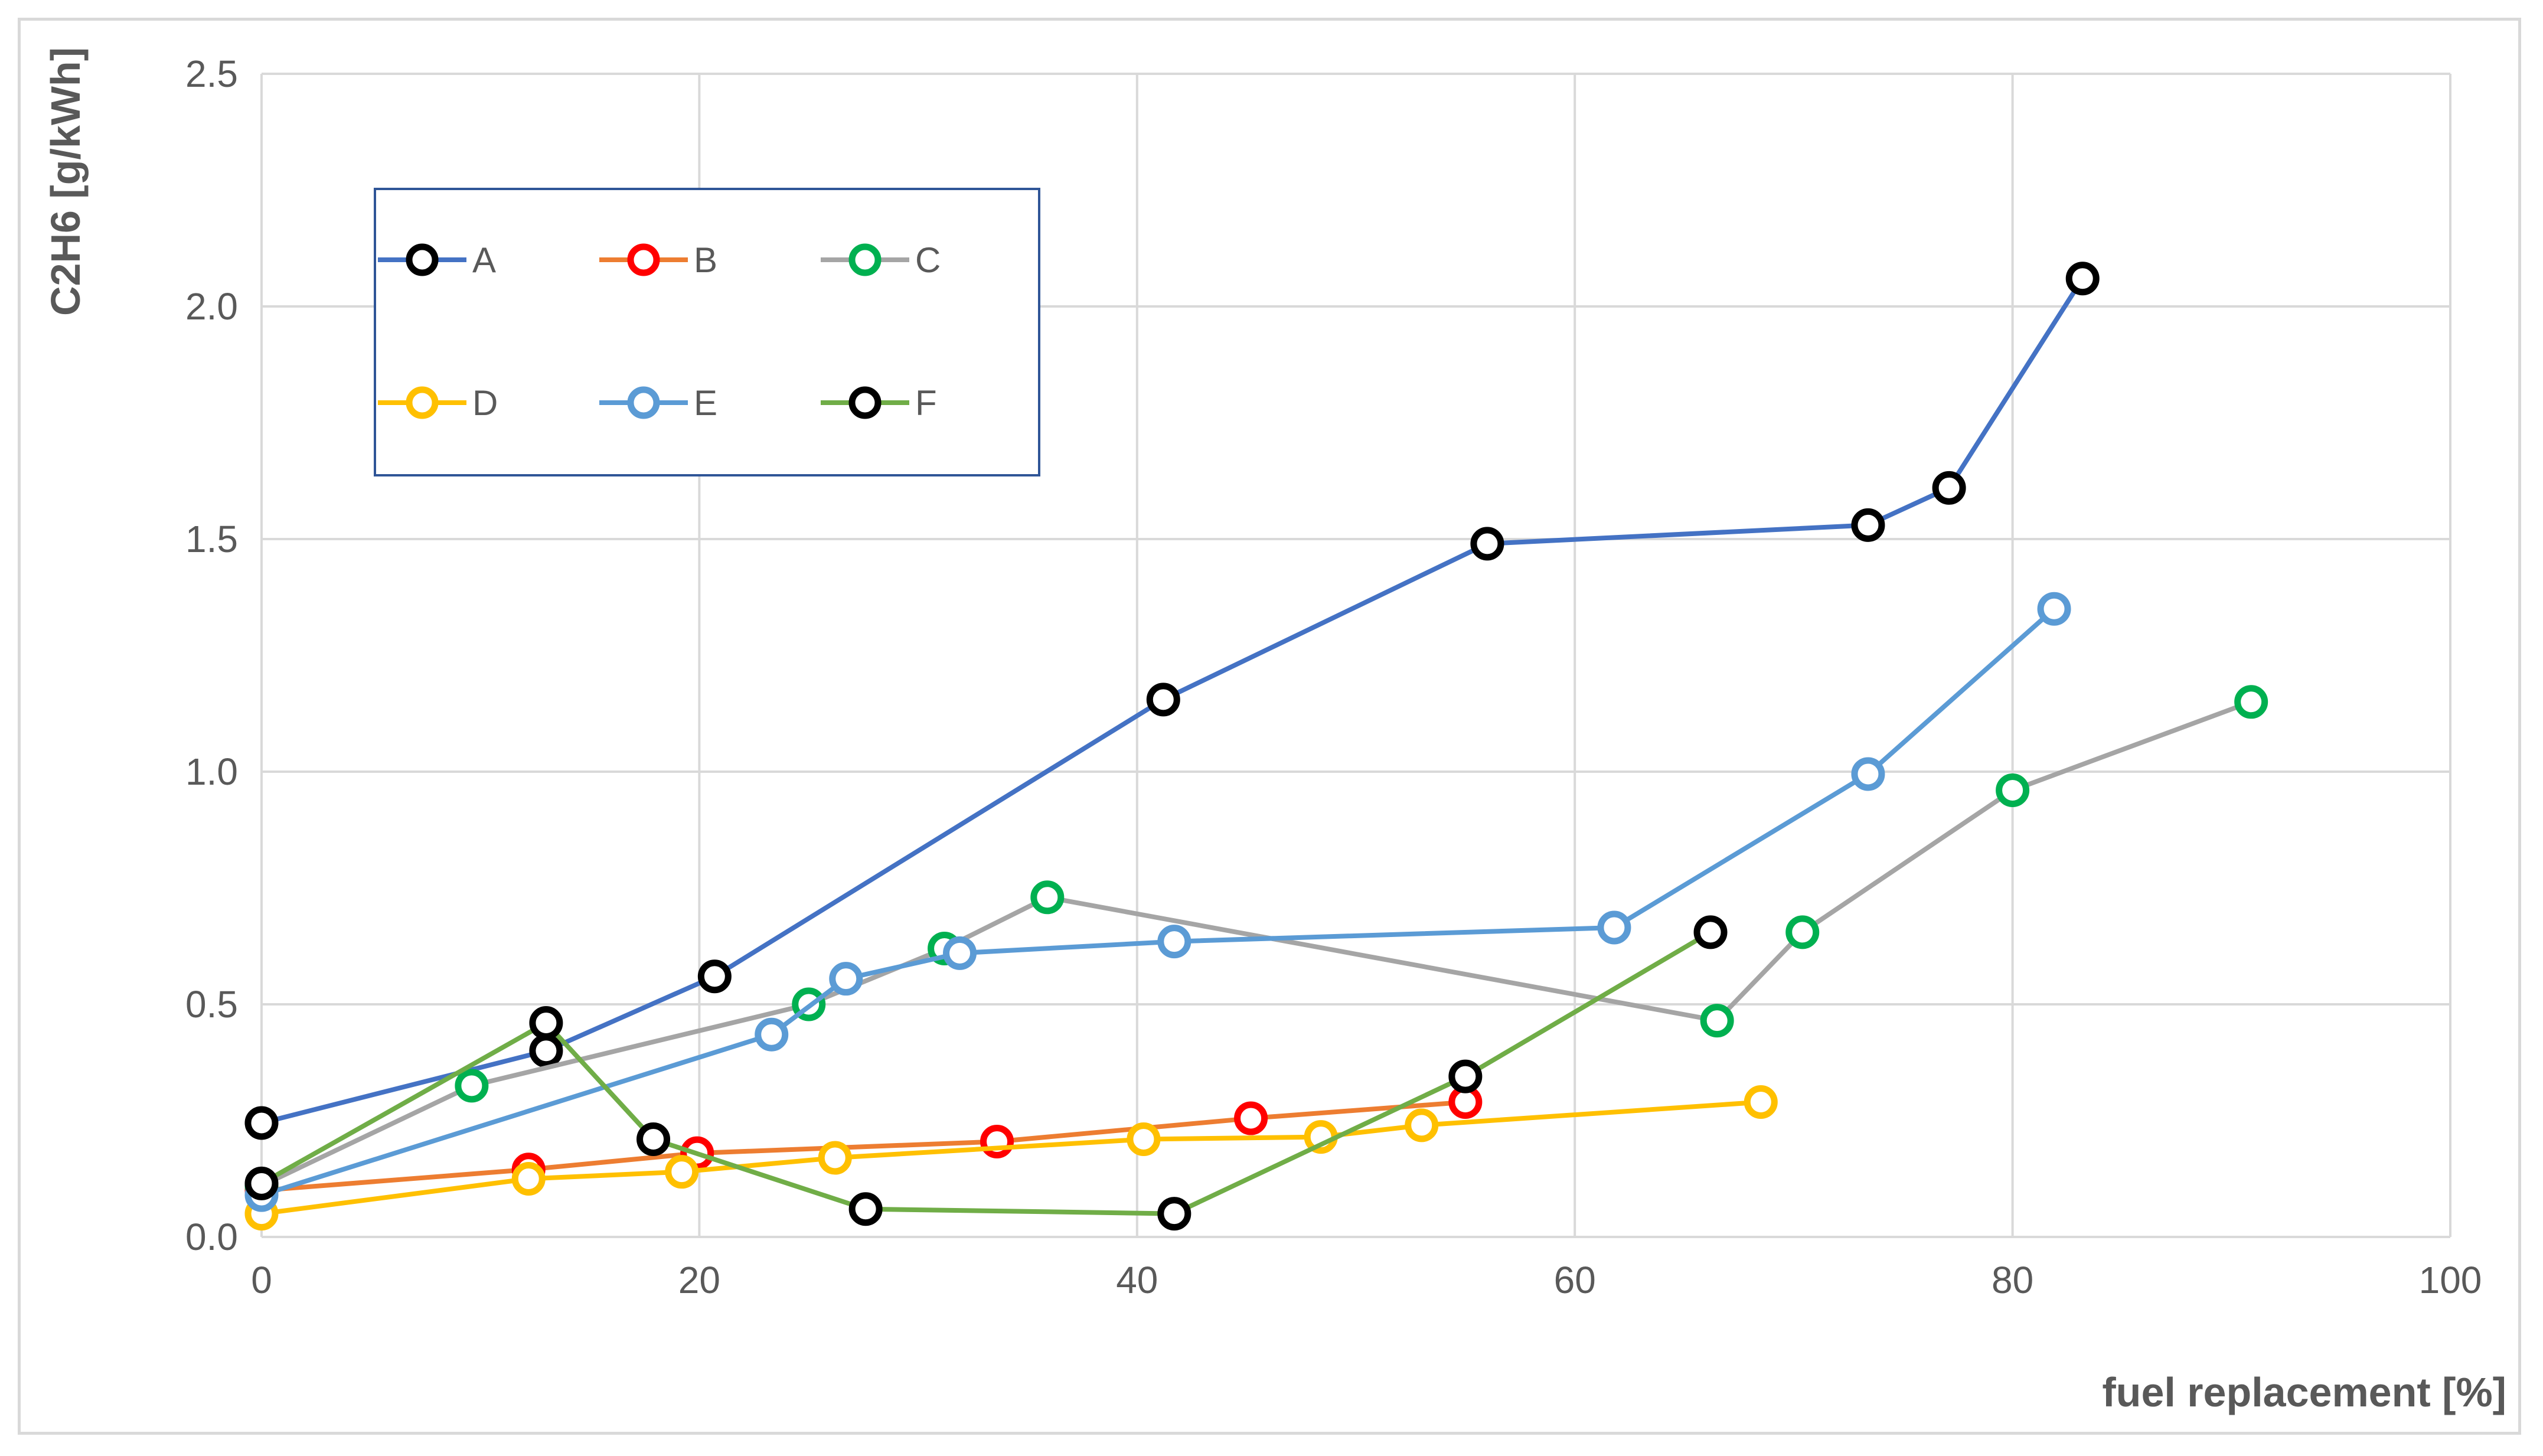 This screenshot has height=1456, width=2543. I want to click on legend-label-C: C, so click(928, 260).